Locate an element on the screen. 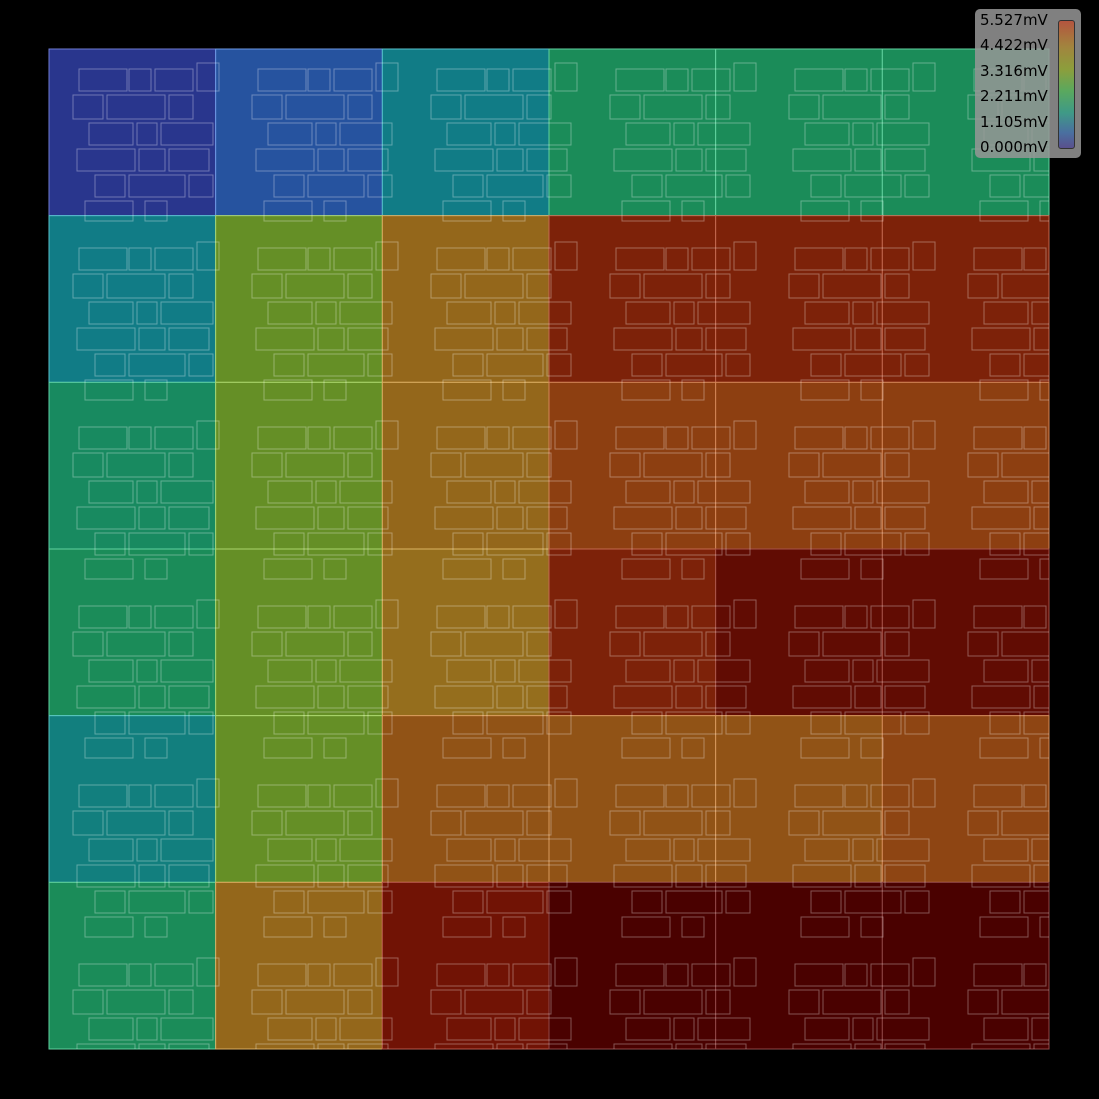 This screenshot has width=1099, height=1099. colorbar-tick: 4.422mV is located at coordinates (1014, 45).